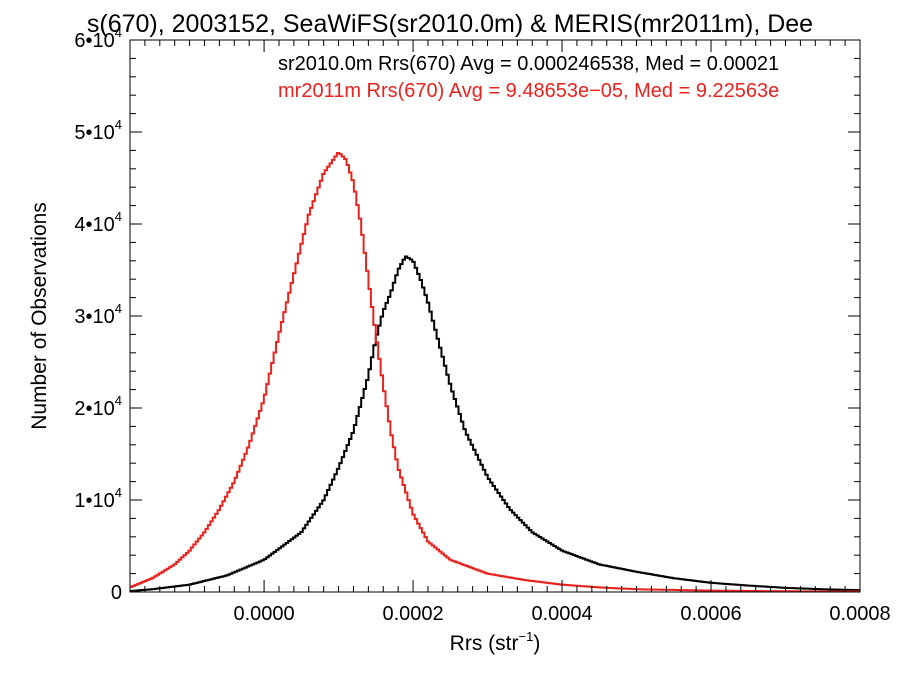 The image size is (900, 675). What do you see at coordinates (98, 406) in the screenshot?
I see `y-tick-label: 2•104` at bounding box center [98, 406].